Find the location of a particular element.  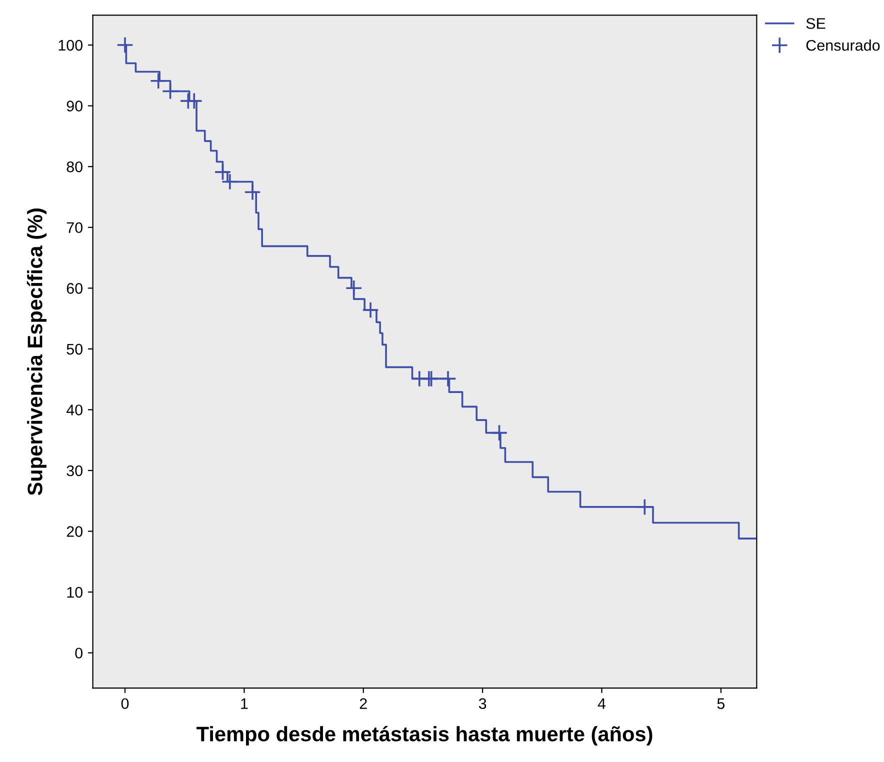

y-tick-label: 80 is located at coordinates (74, 166).